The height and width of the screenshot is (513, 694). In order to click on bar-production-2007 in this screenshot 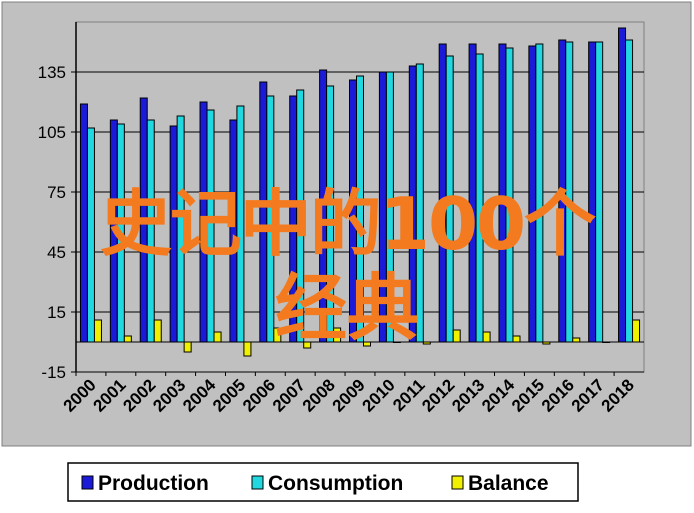, I will do `click(293, 219)`.